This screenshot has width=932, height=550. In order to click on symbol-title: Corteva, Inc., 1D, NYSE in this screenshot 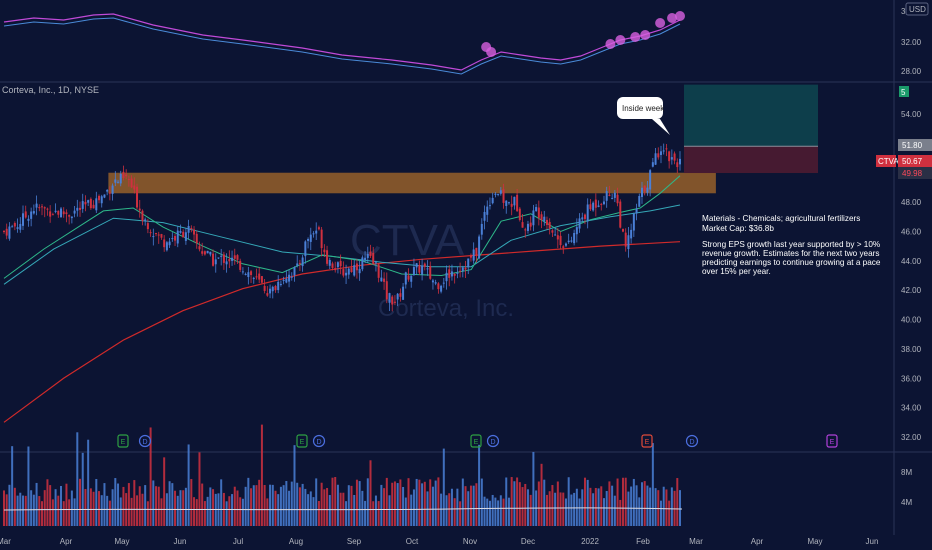, I will do `click(50, 90)`.